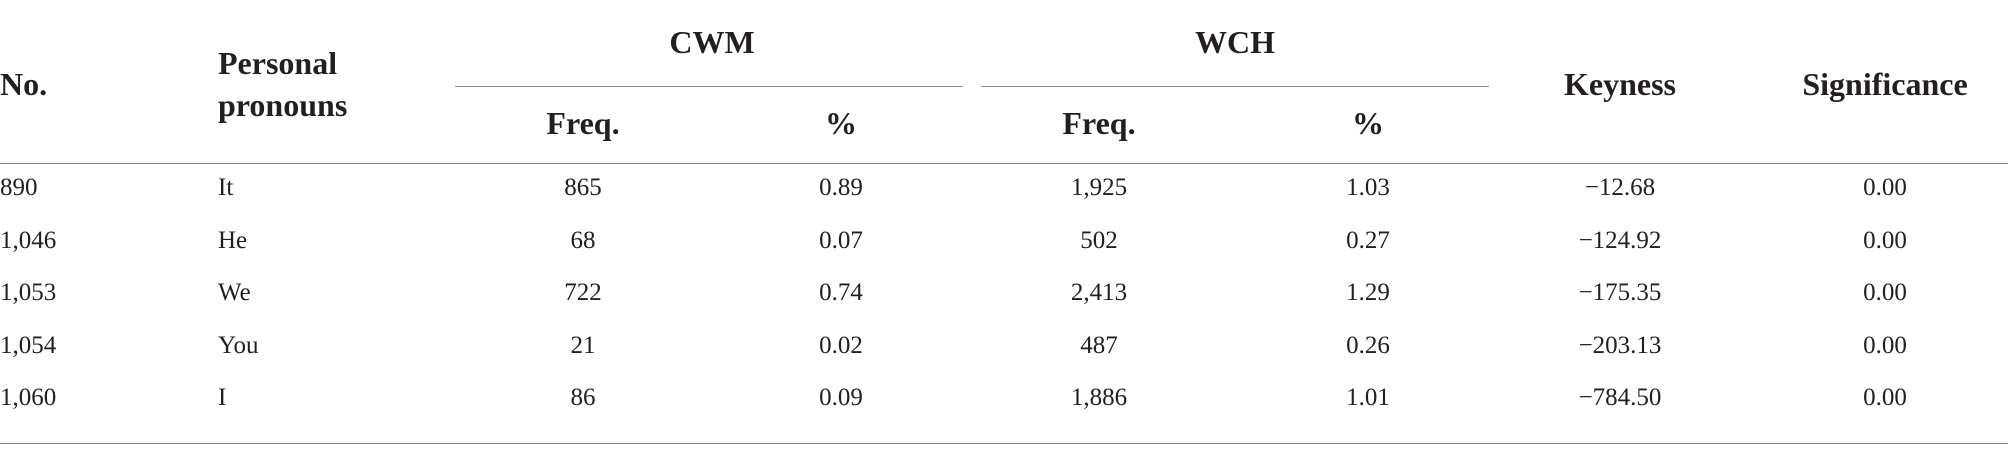 The width and height of the screenshot is (2008, 462). Describe the element at coordinates (841, 345) in the screenshot. I see `cell: 0.02` at that location.